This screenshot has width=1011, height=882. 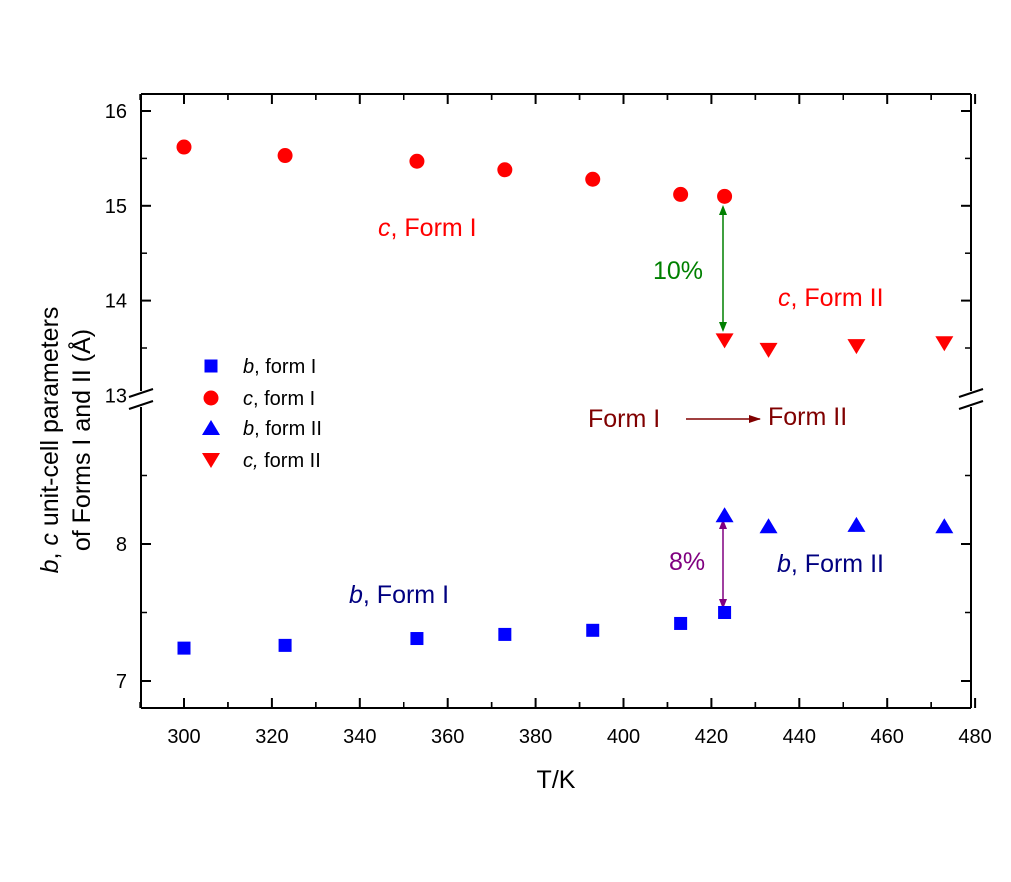 I want to click on legend-label: c, form II, so click(x=282, y=461).